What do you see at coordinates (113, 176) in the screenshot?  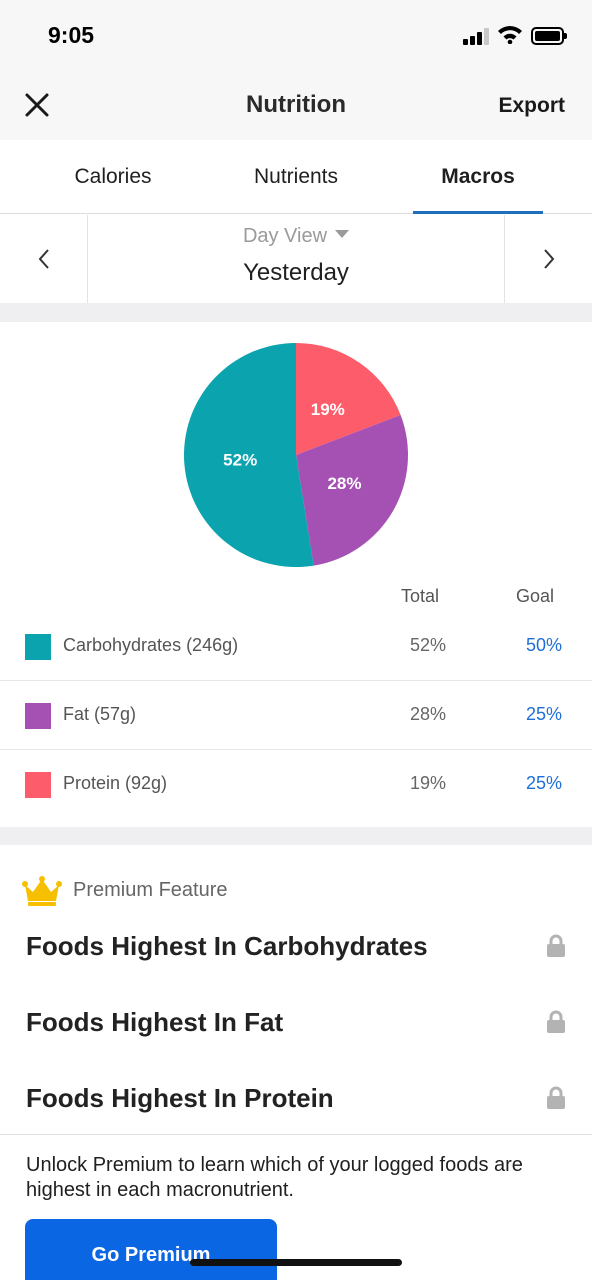 I see `tab-calories: Calories` at bounding box center [113, 176].